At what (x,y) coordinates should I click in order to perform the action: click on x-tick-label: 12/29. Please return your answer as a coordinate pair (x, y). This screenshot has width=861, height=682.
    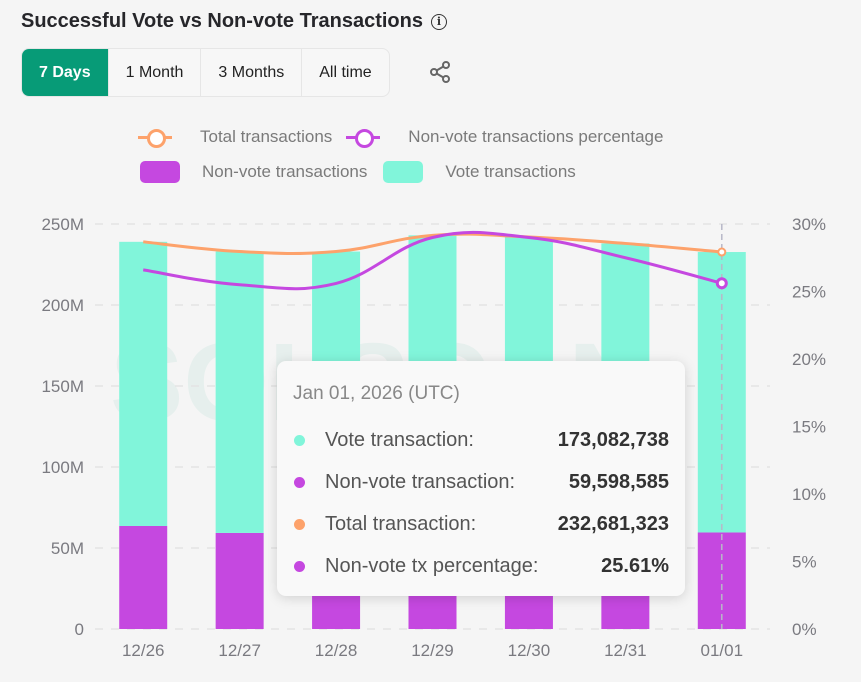
    Looking at the image, I should click on (432, 650).